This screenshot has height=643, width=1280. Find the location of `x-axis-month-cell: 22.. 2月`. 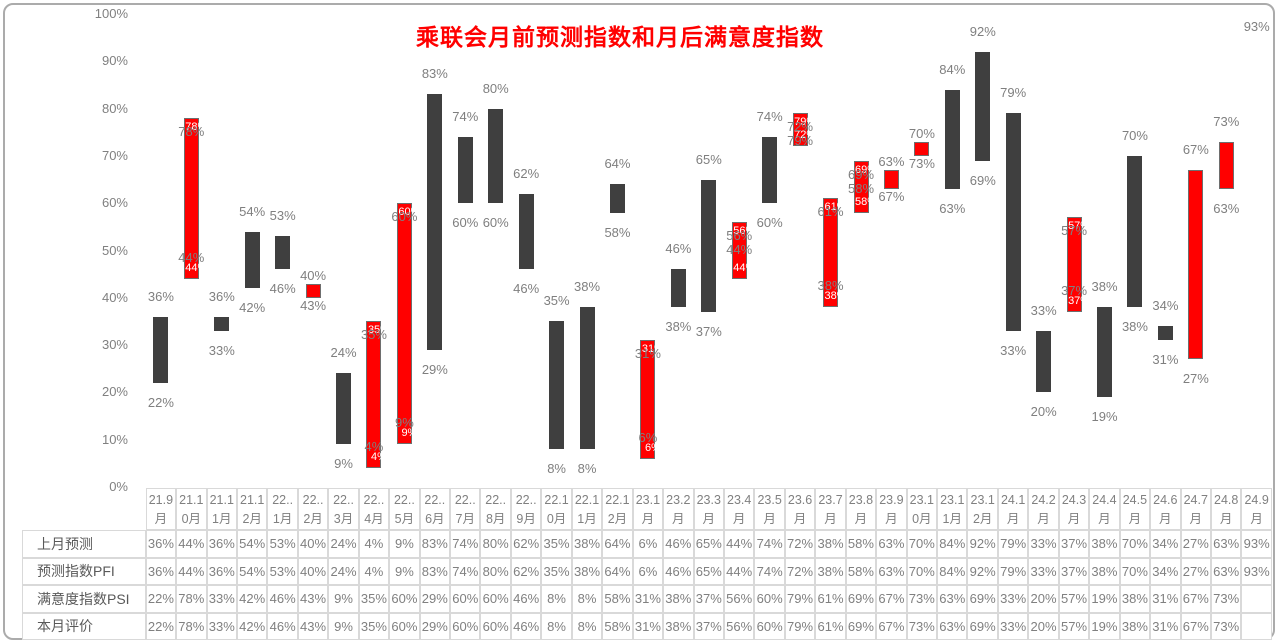

x-axis-month-cell: 22.. 2月 is located at coordinates (313, 509).